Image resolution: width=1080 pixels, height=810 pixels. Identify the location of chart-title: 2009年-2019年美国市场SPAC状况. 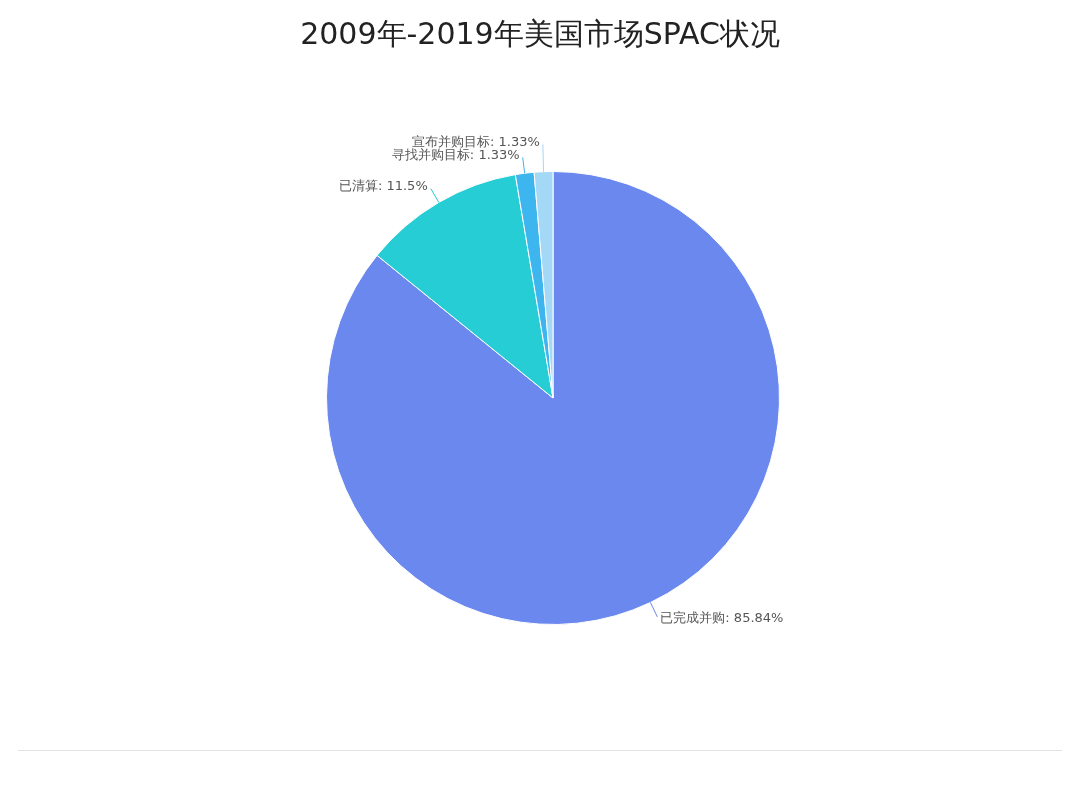
(540, 34).